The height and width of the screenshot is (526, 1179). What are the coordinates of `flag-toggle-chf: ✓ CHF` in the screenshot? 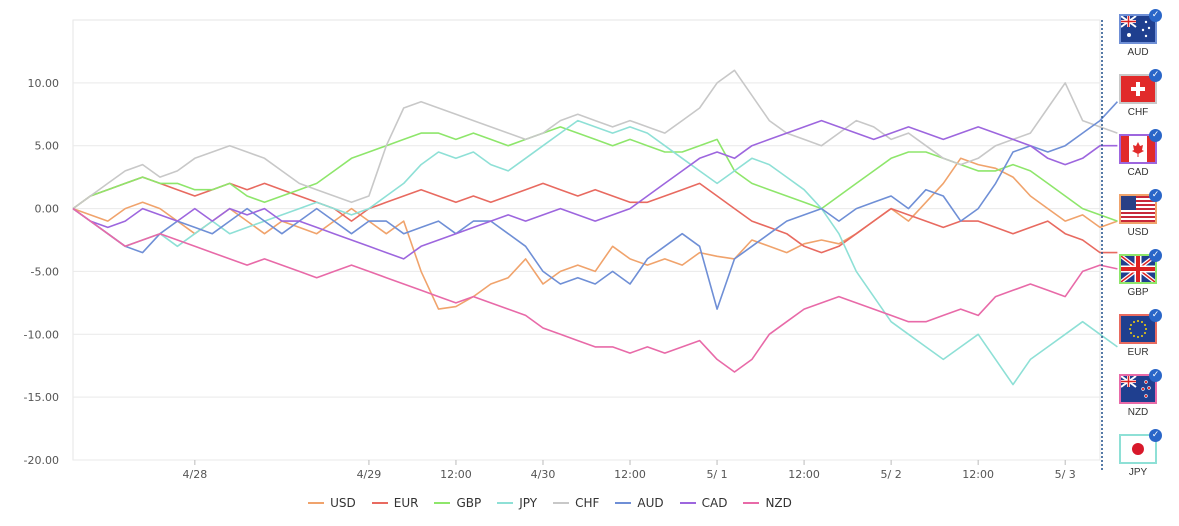 It's located at (1139, 93).